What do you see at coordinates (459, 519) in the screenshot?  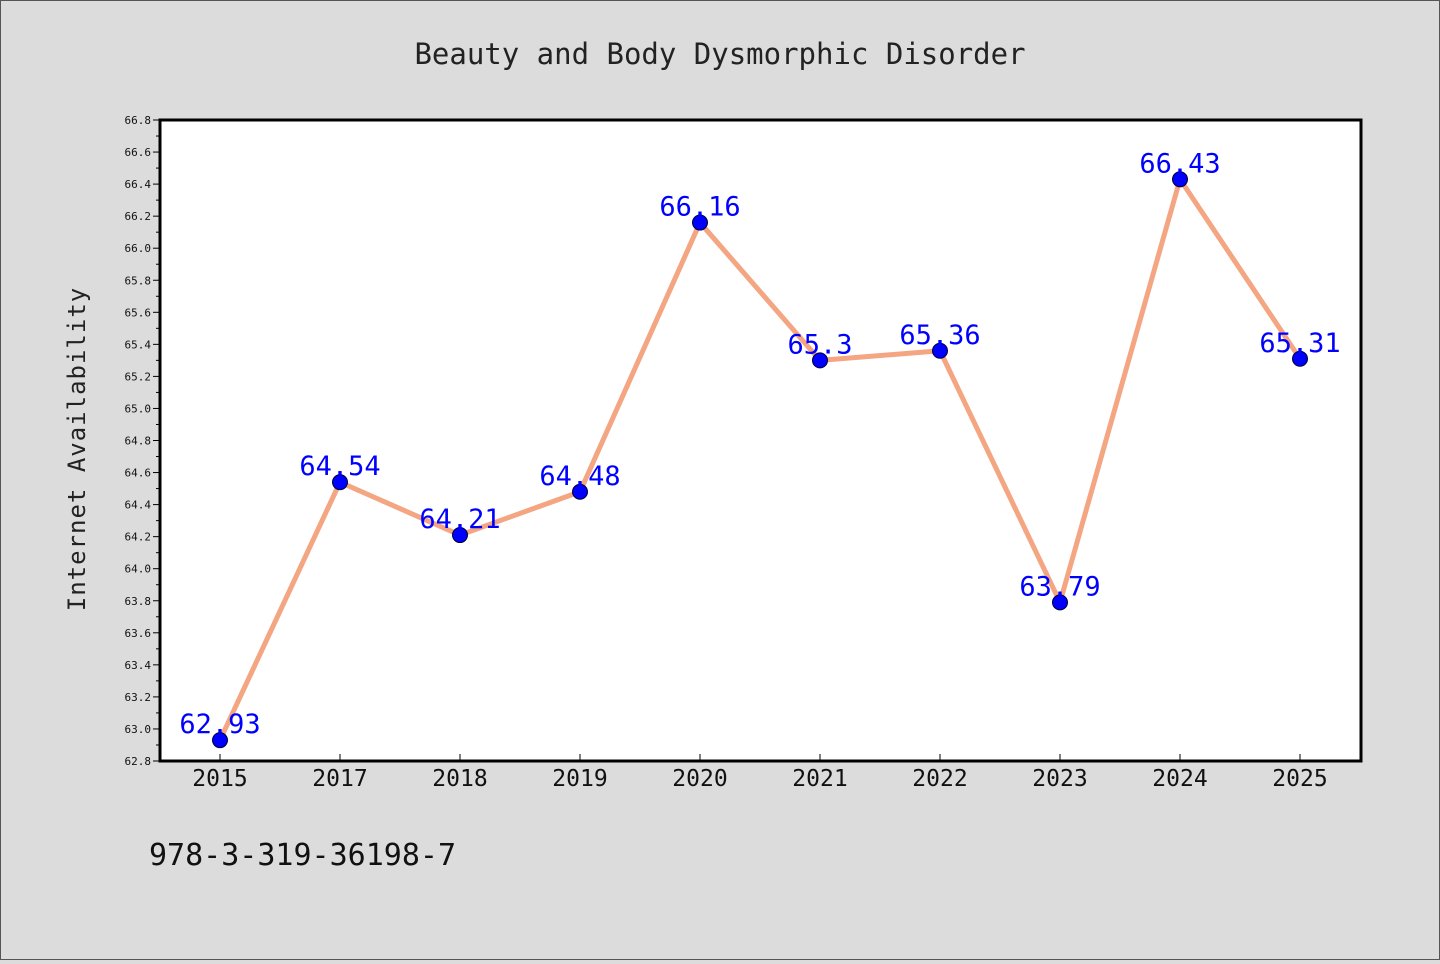 I see `data-label: 64.21` at bounding box center [459, 519].